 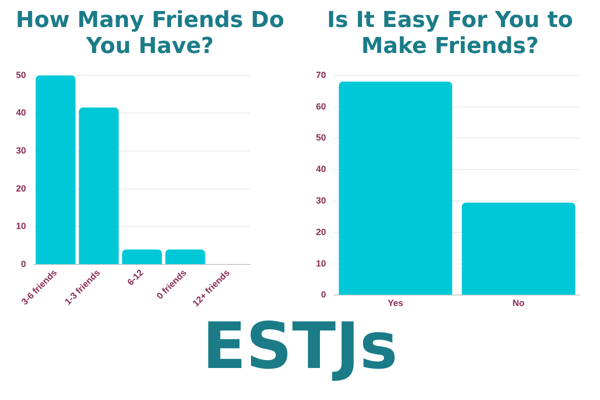 What do you see at coordinates (321, 75) in the screenshot?
I see `y-tick-label: 70` at bounding box center [321, 75].